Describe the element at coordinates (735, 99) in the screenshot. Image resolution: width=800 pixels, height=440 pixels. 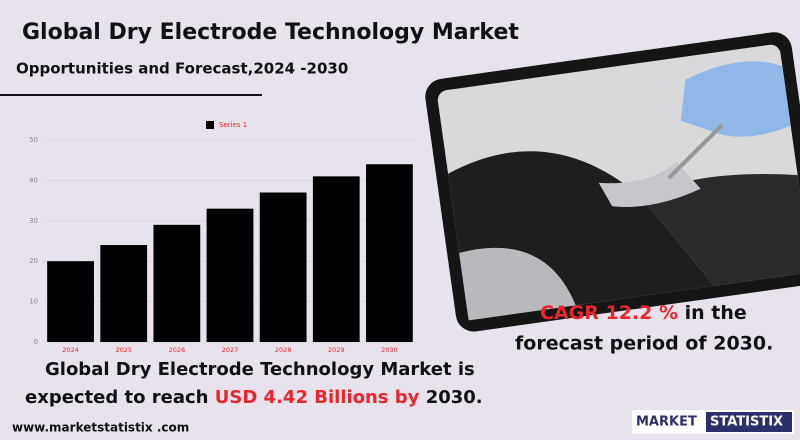
I see `glove` at that location.